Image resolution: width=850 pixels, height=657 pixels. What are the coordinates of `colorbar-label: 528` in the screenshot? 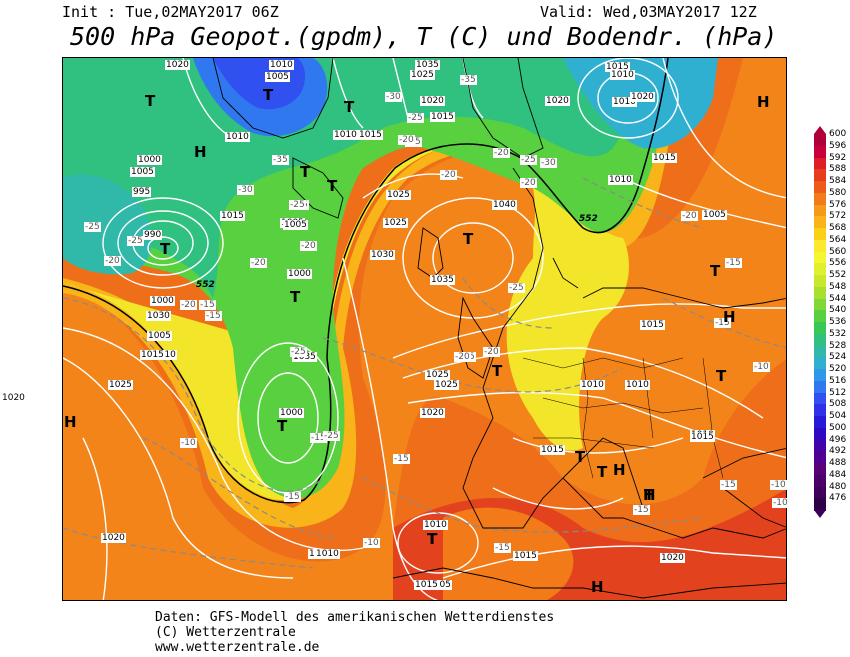 It's located at (838, 345).